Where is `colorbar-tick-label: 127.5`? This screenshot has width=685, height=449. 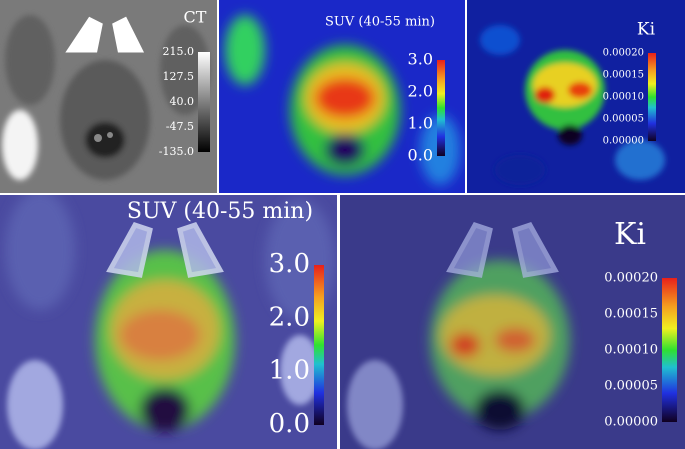
colorbar-tick-label: 127.5 is located at coordinates (179, 76).